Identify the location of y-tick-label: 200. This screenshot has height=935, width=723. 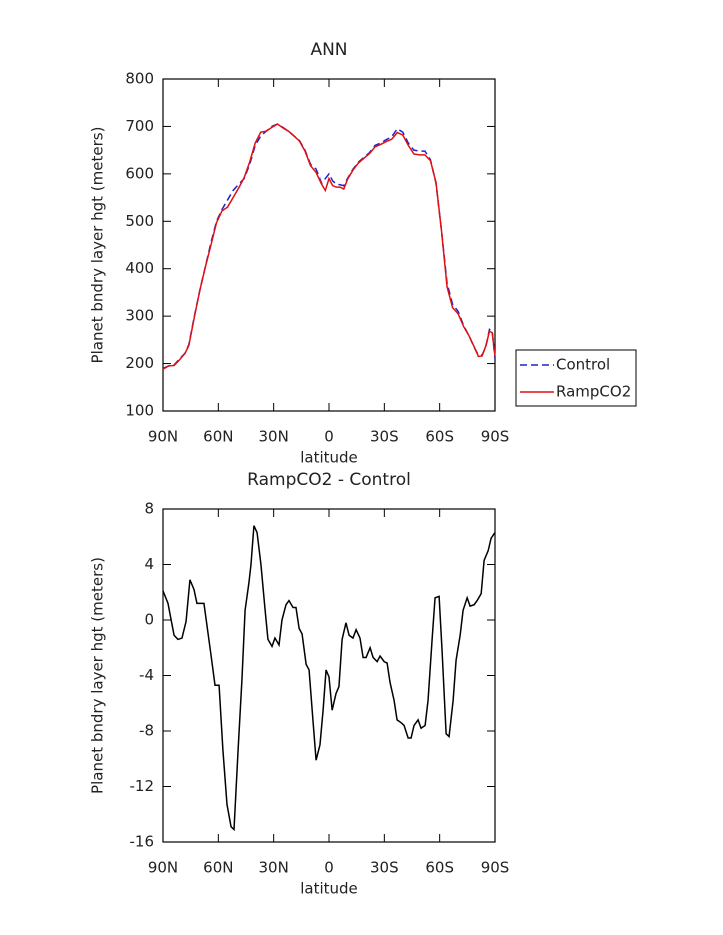
(139, 363).